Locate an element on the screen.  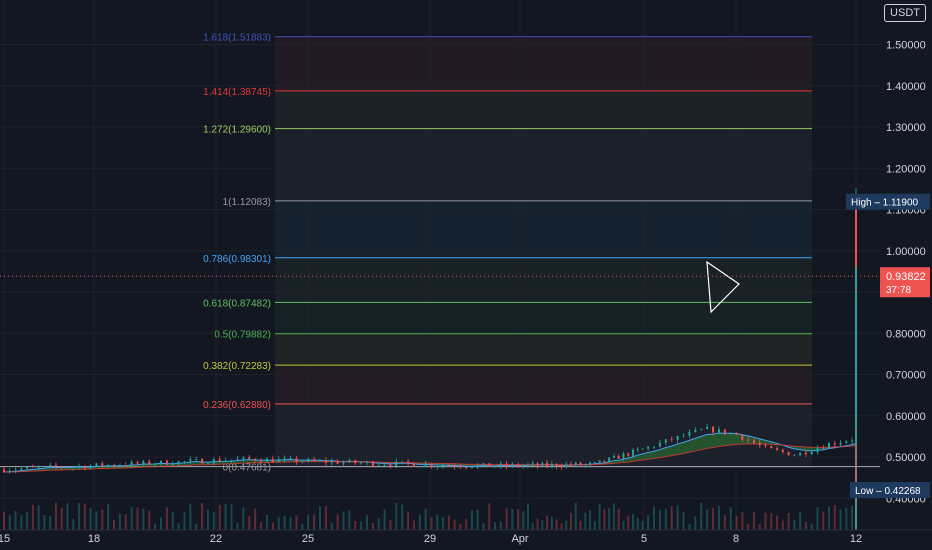
price-tick-label: 1.50000 is located at coordinates (906, 46).